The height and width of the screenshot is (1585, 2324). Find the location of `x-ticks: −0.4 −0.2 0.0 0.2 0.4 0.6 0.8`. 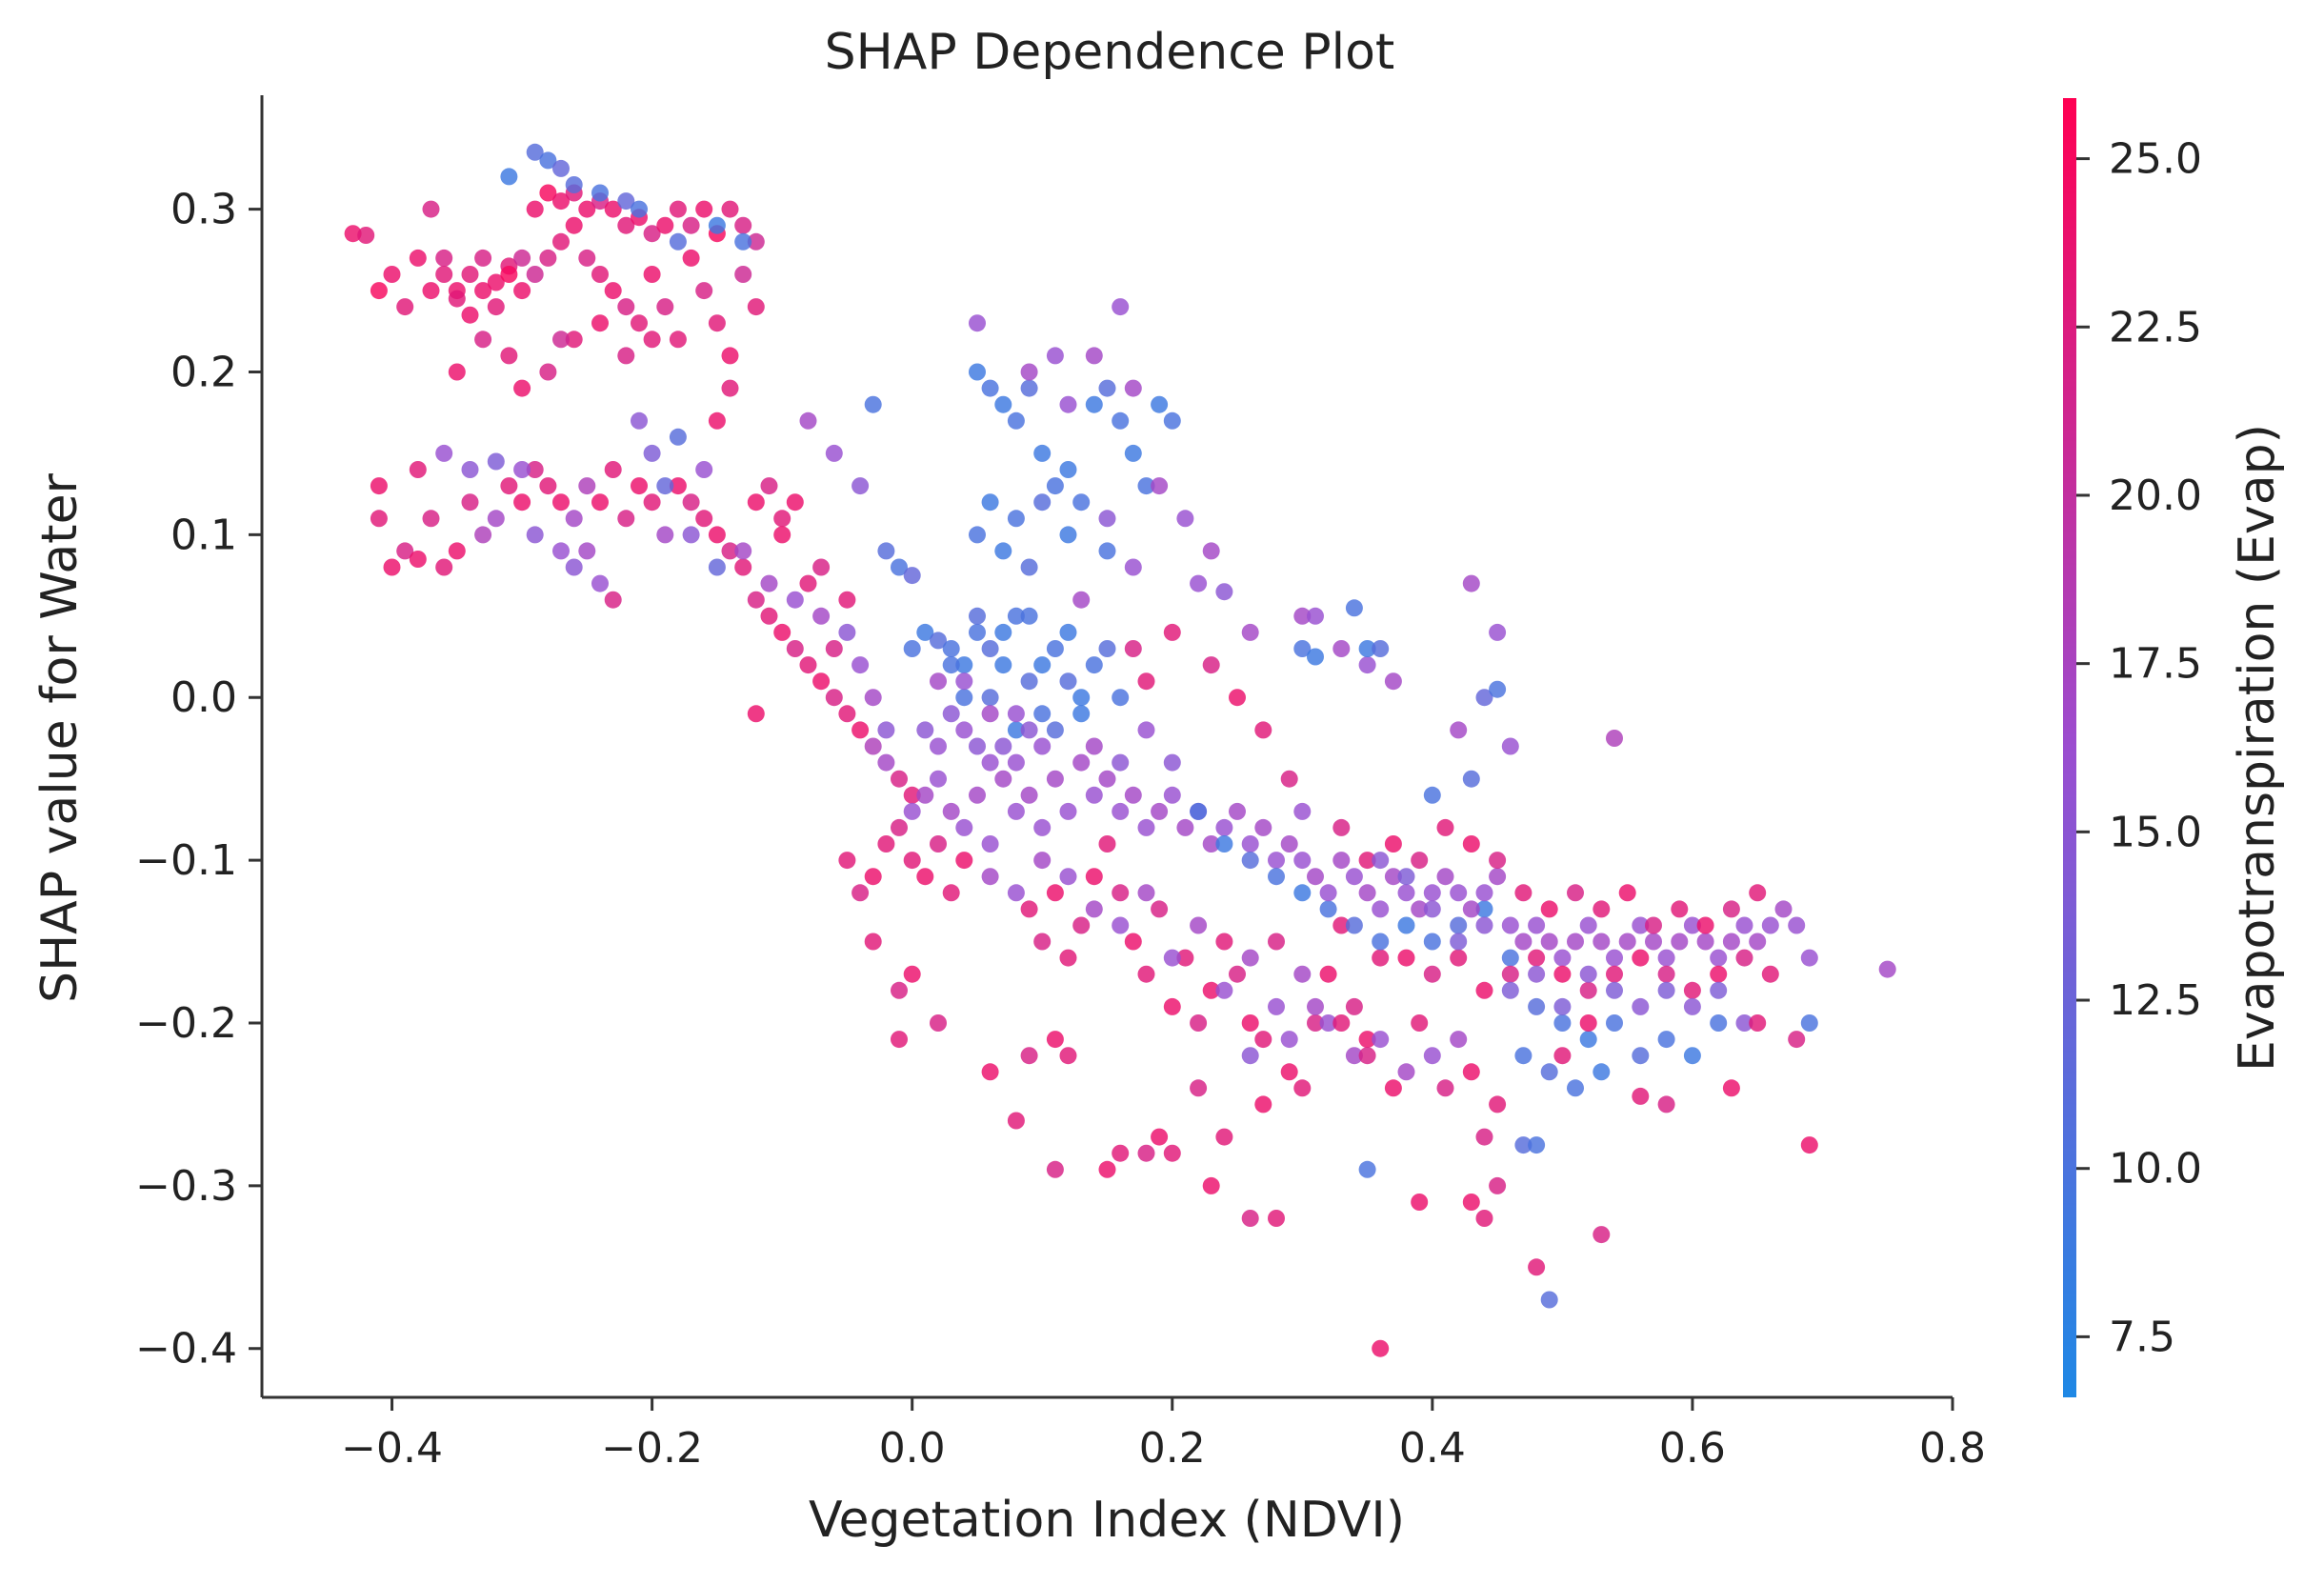

x-ticks: −0.4 −0.2 0.0 0.2 0.4 0.6 0.8 is located at coordinates (1163, 1435).